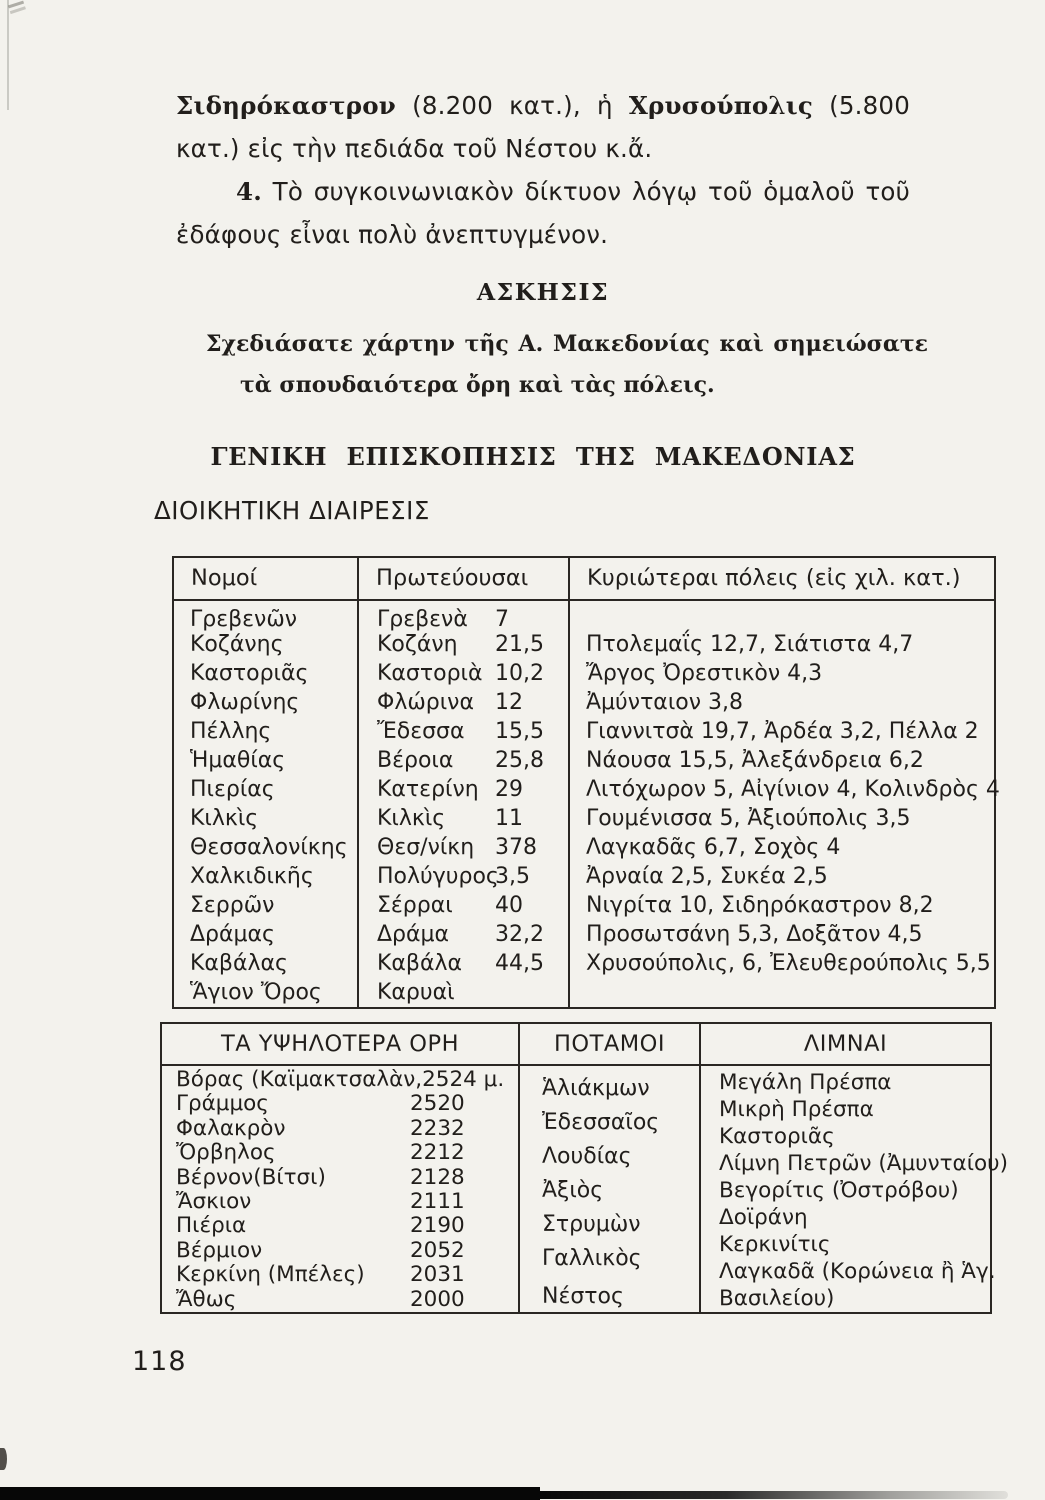 The height and width of the screenshot is (1500, 1045). Describe the element at coordinates (342, 1128) in the screenshot. I see `mountain-row: Φαλακρὸν 2232` at that location.